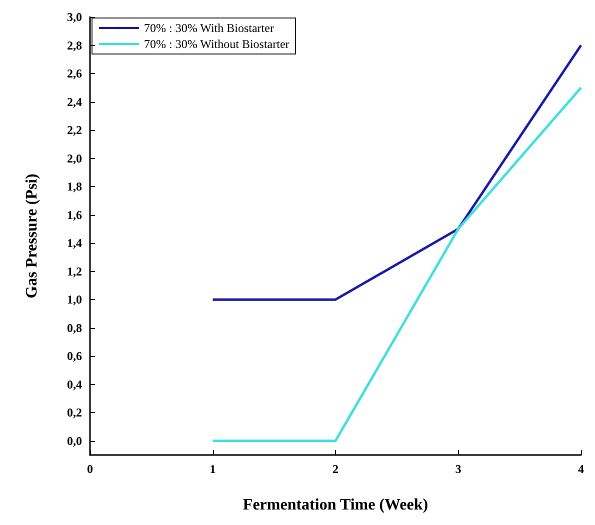 The width and height of the screenshot is (595, 525). Describe the element at coordinates (74, 327) in the screenshot. I see `y-tick-label: 0,8` at that location.